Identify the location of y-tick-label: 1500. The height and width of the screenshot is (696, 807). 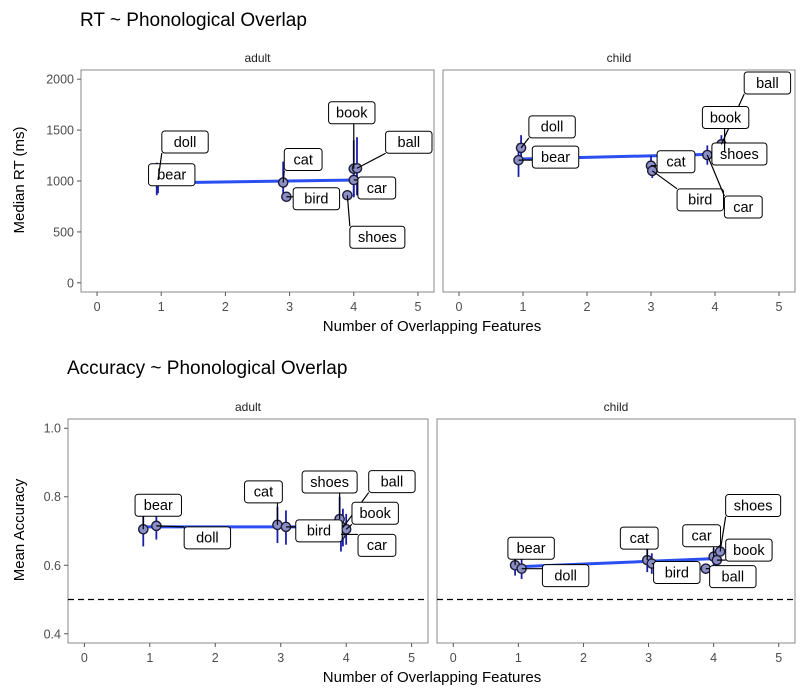
(60, 131).